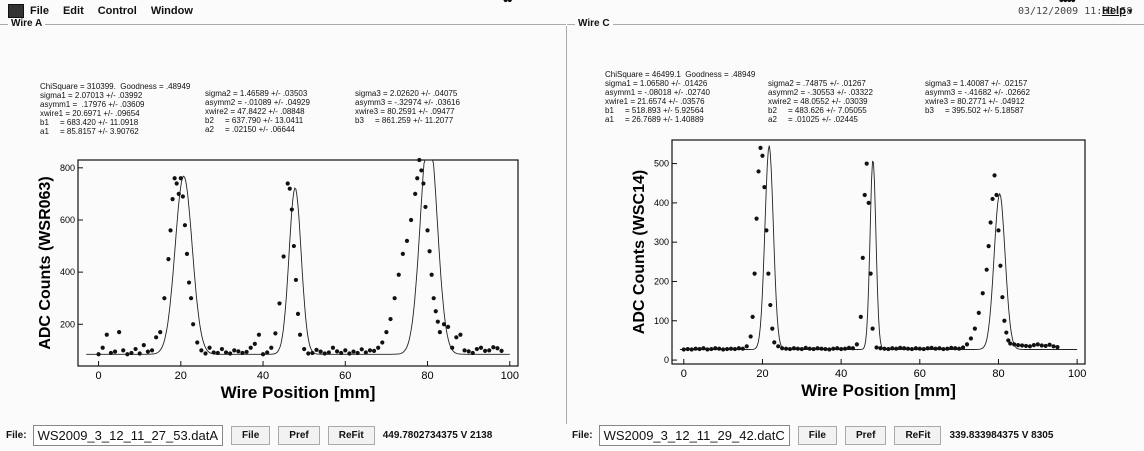 The height and width of the screenshot is (451, 1144). What do you see at coordinates (171, 11) in the screenshot?
I see `menu-window: Window` at bounding box center [171, 11].